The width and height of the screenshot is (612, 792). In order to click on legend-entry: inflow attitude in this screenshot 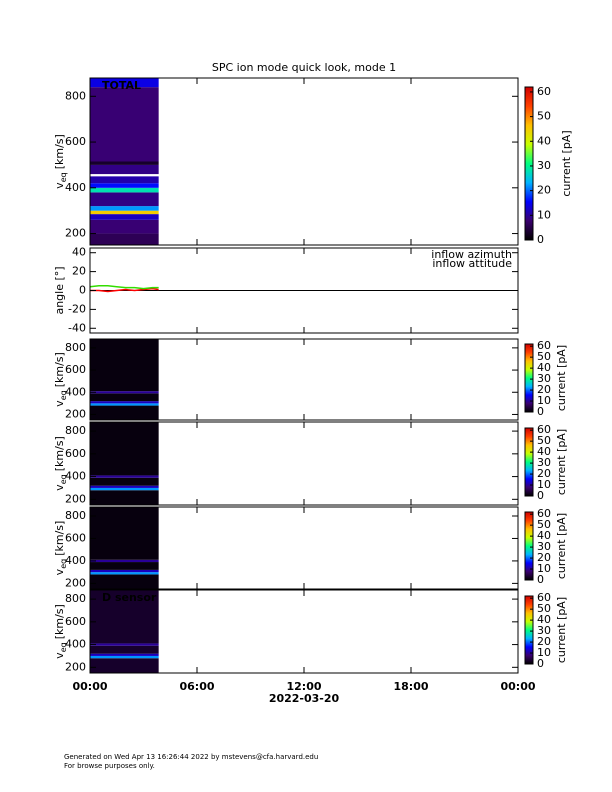, I will do `click(472, 263)`.